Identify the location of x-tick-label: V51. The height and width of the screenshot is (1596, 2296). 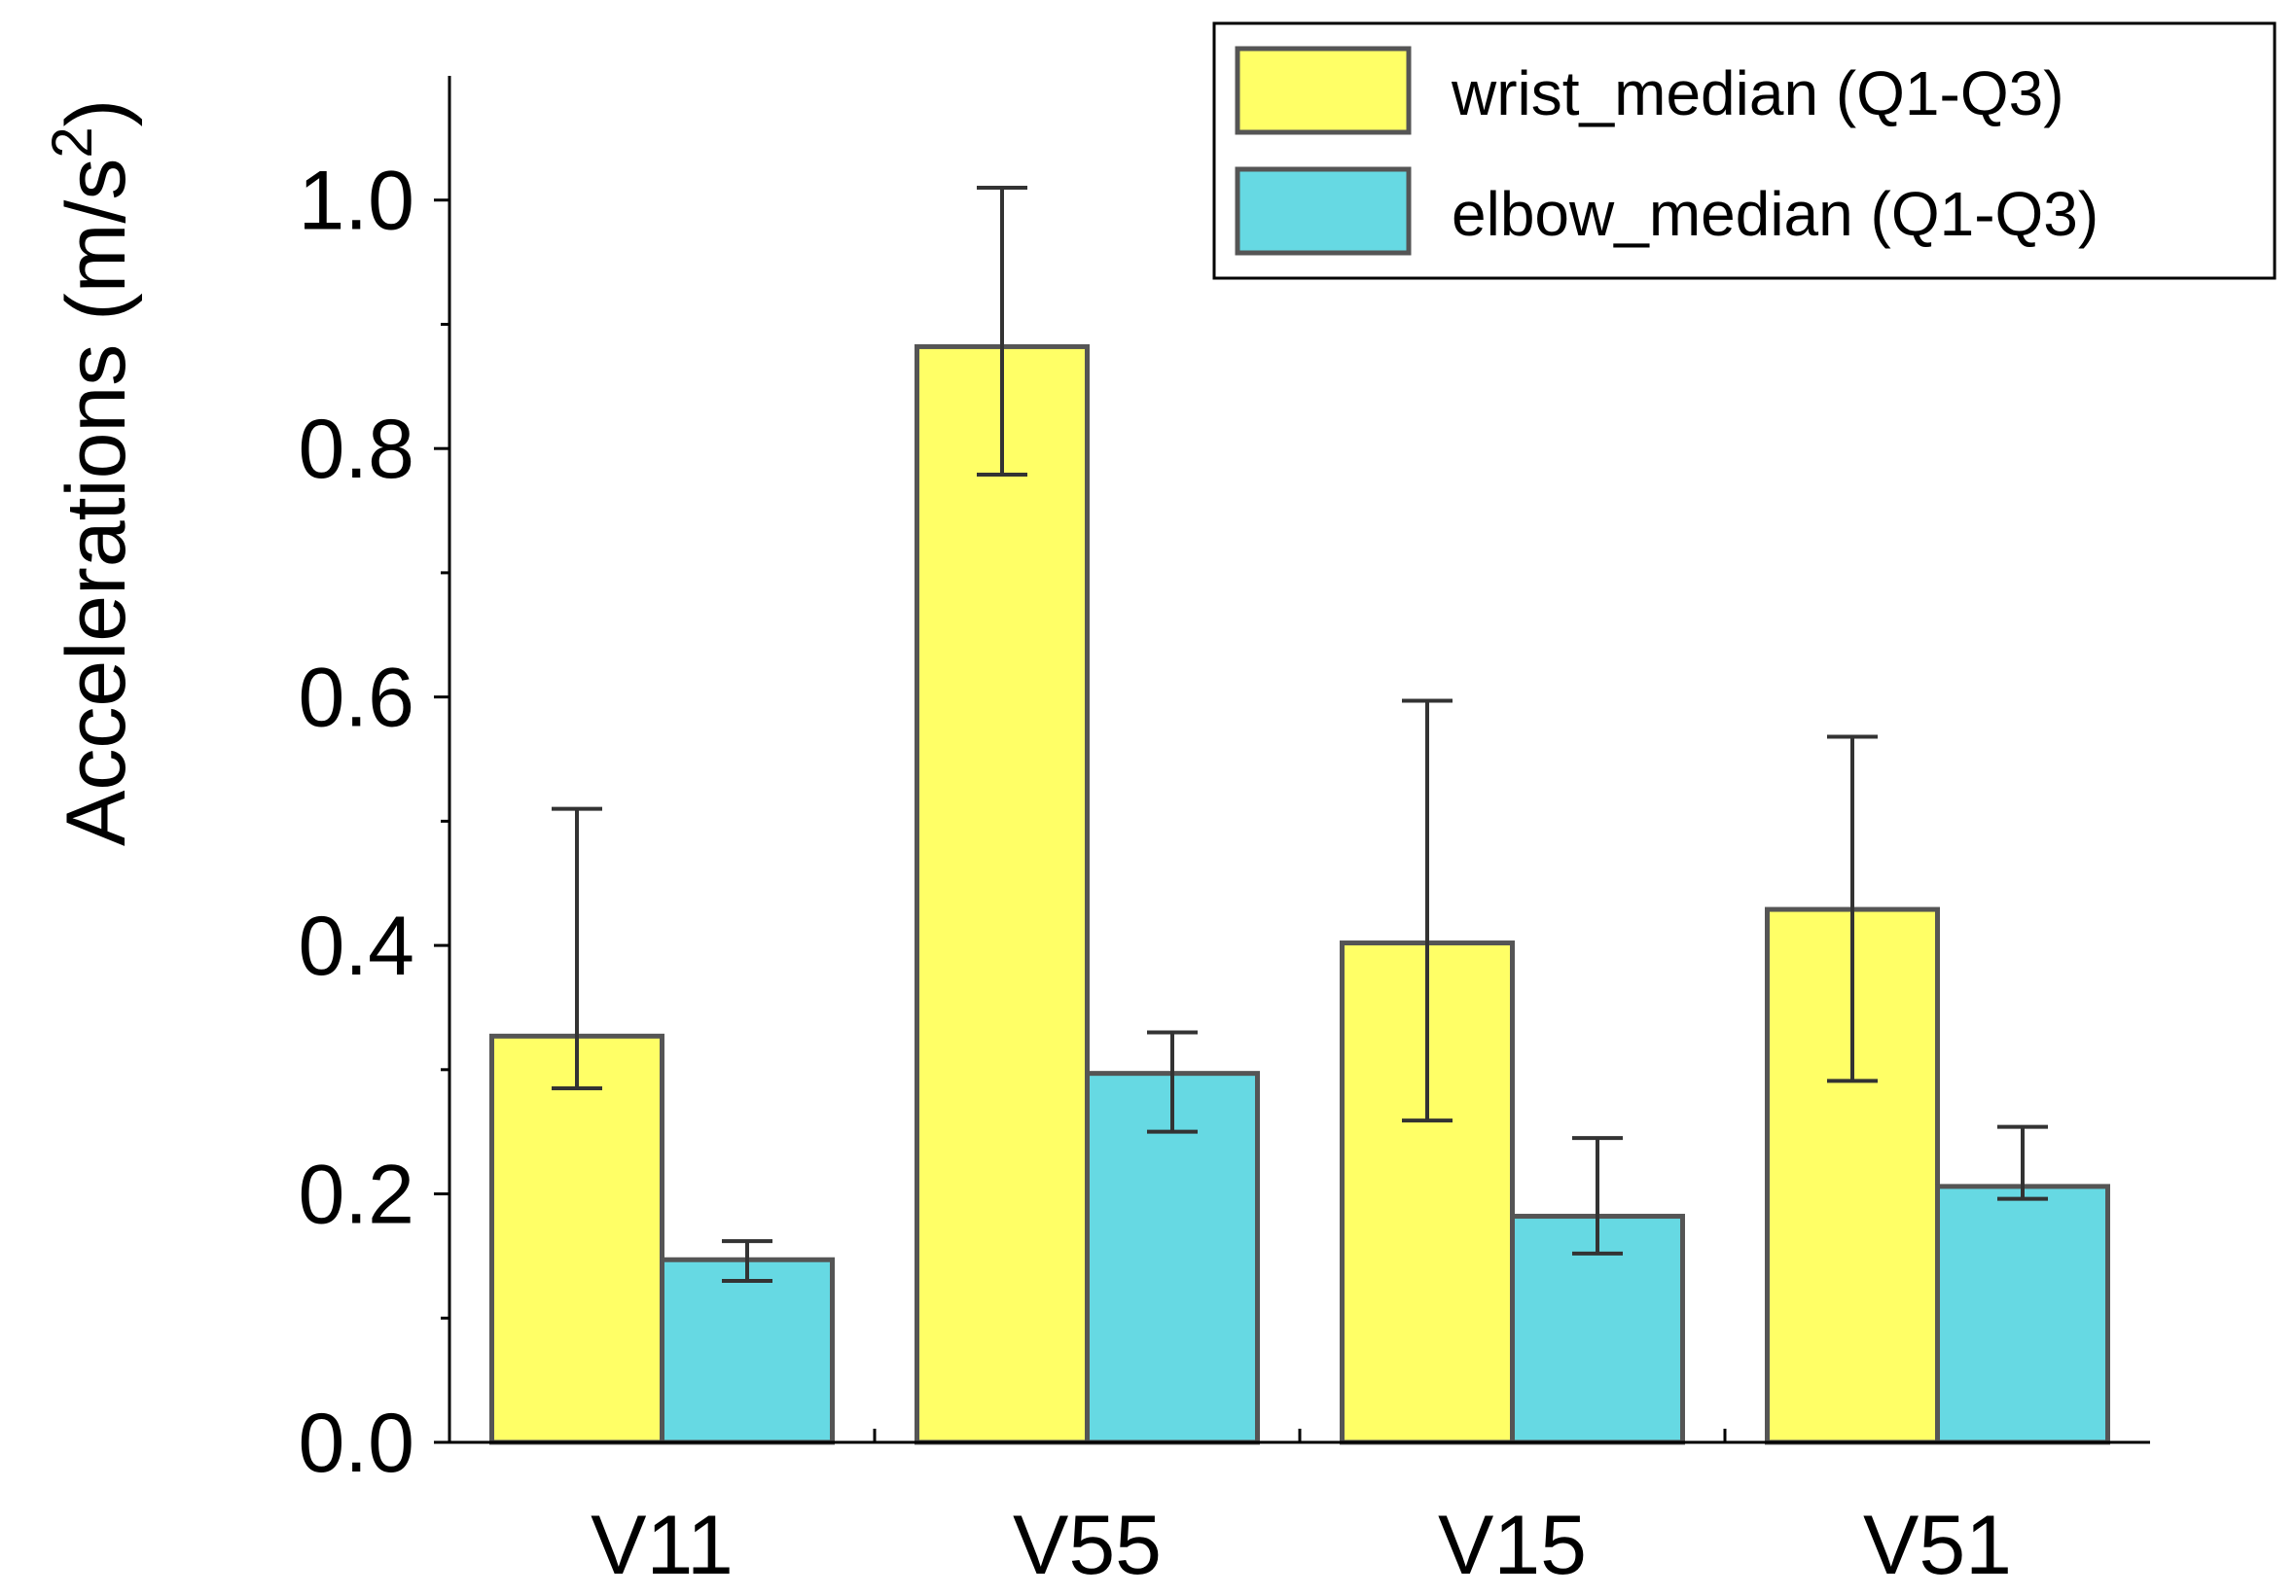
(1937, 1545).